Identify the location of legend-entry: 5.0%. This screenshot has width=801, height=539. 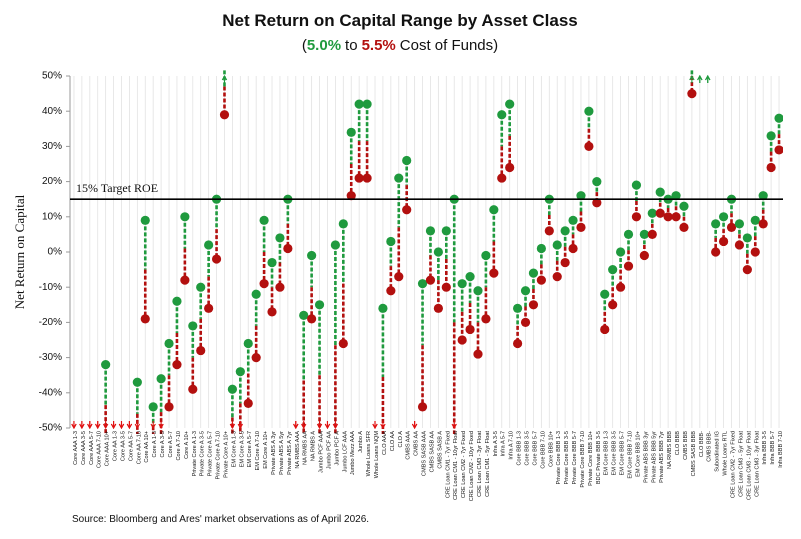
(324, 45).